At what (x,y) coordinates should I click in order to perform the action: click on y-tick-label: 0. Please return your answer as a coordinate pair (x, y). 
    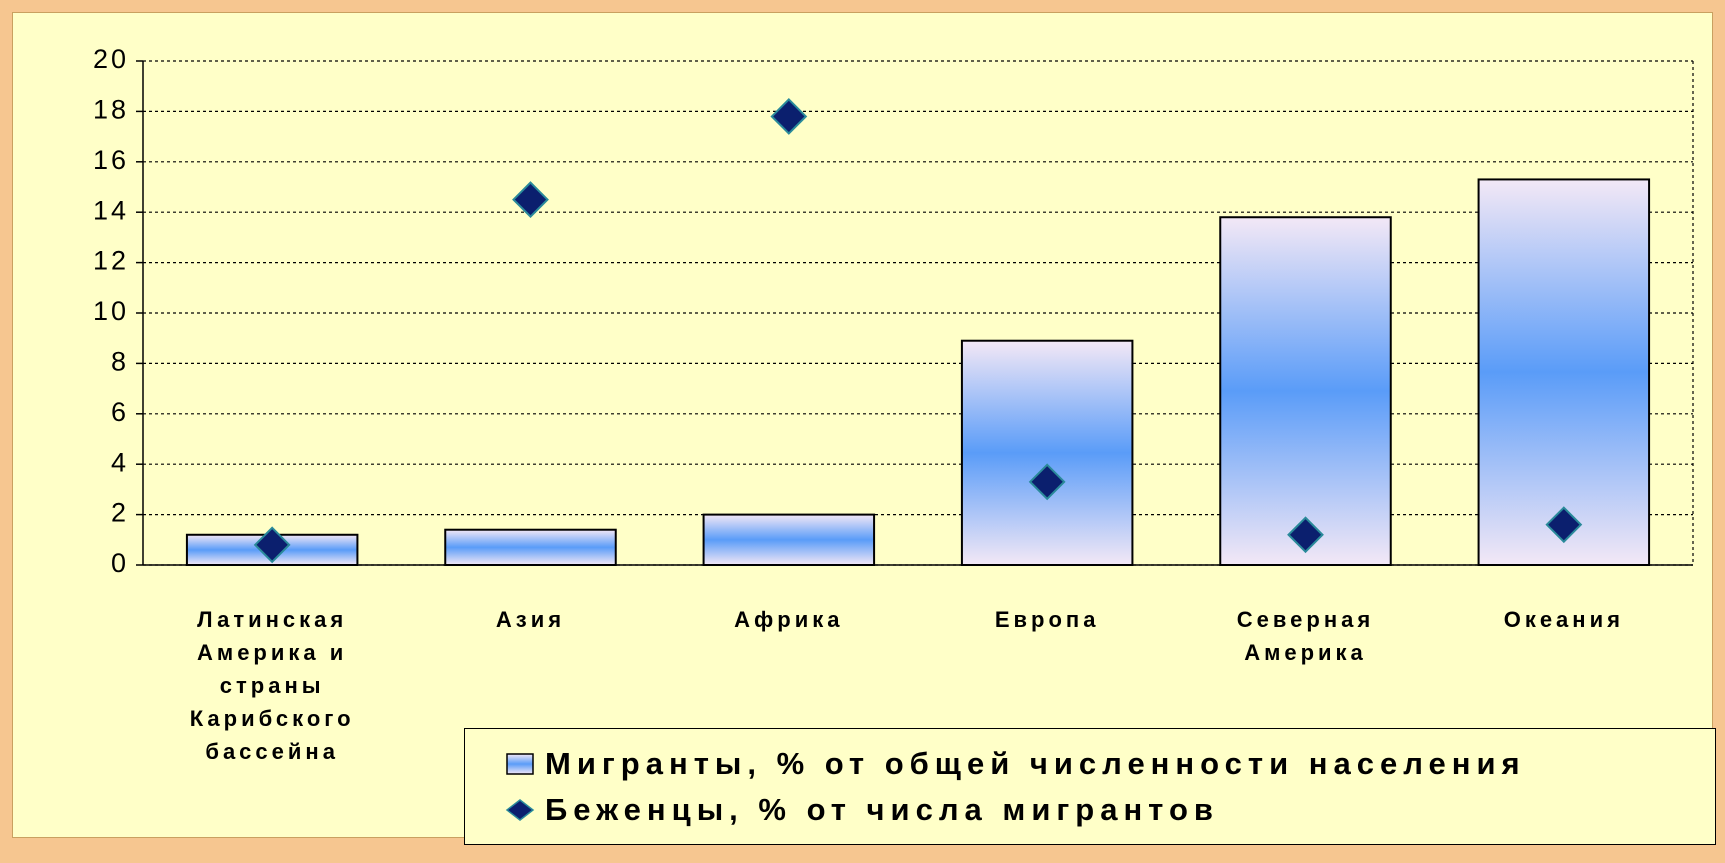
    Looking at the image, I should click on (120, 563).